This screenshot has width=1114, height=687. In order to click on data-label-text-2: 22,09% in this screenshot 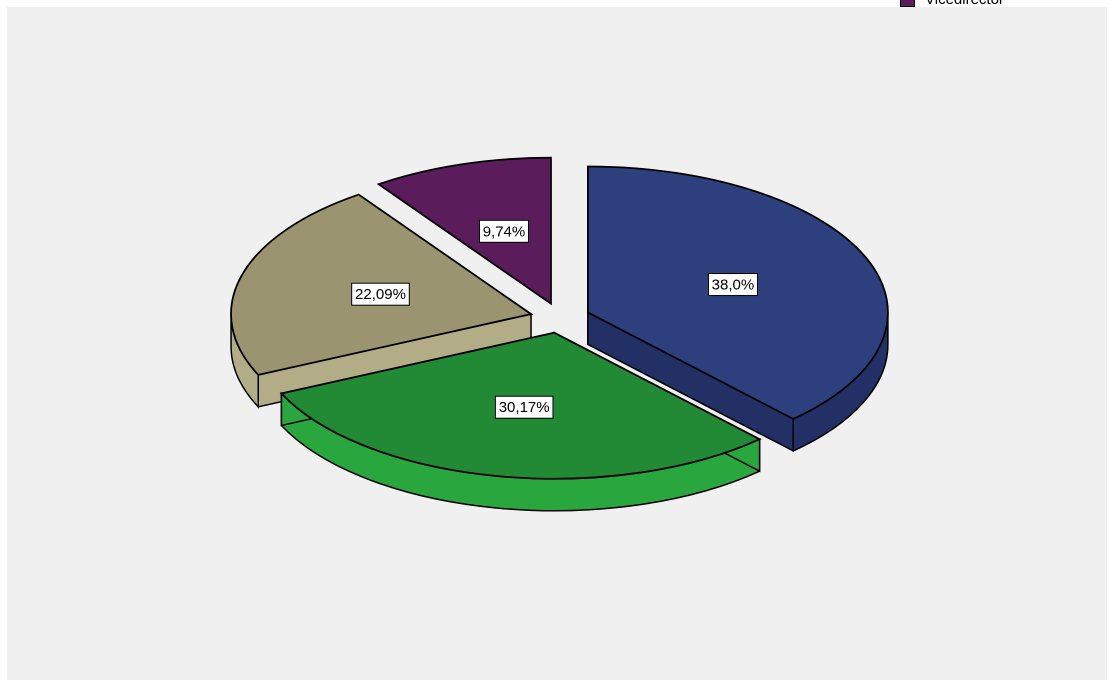, I will do `click(380, 294)`.